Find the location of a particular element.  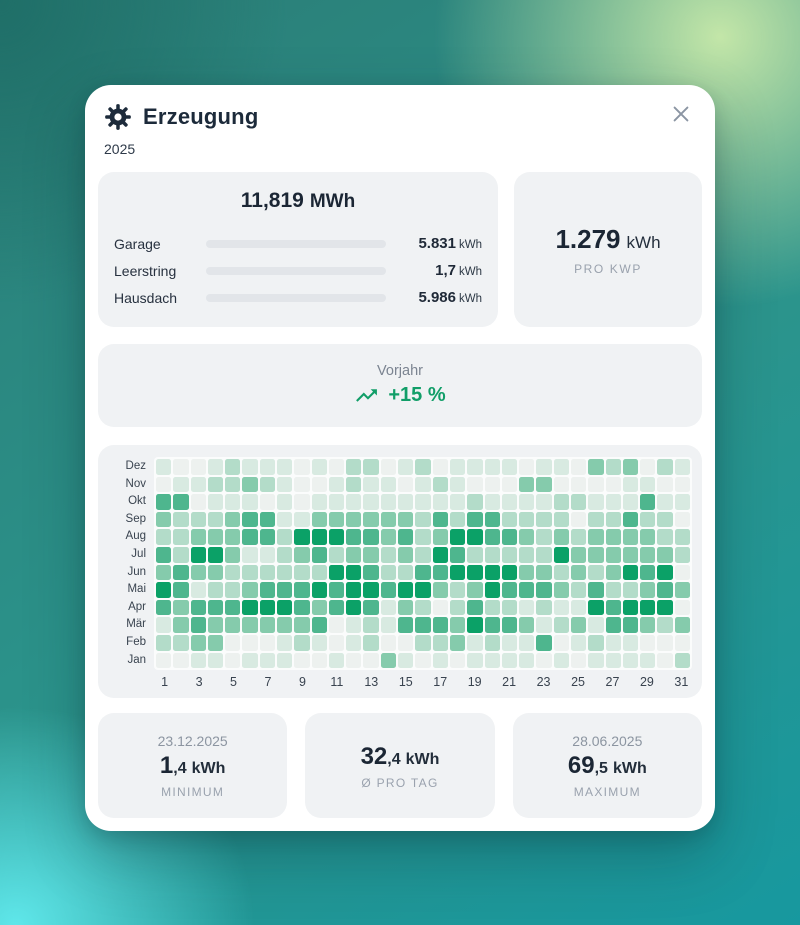

heatmap-month-label: Dez is located at coordinates (135, 466).